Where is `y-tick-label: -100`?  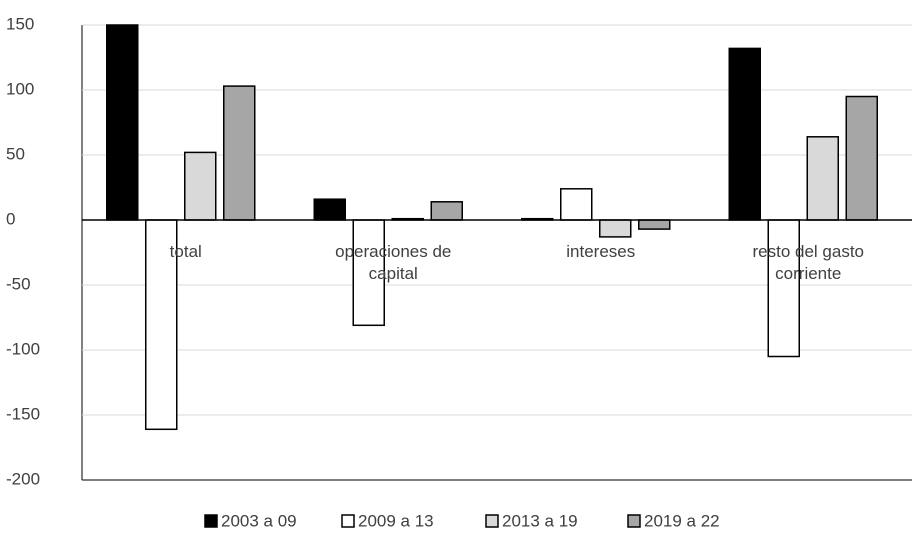
y-tick-label: -100 is located at coordinates (23, 348).